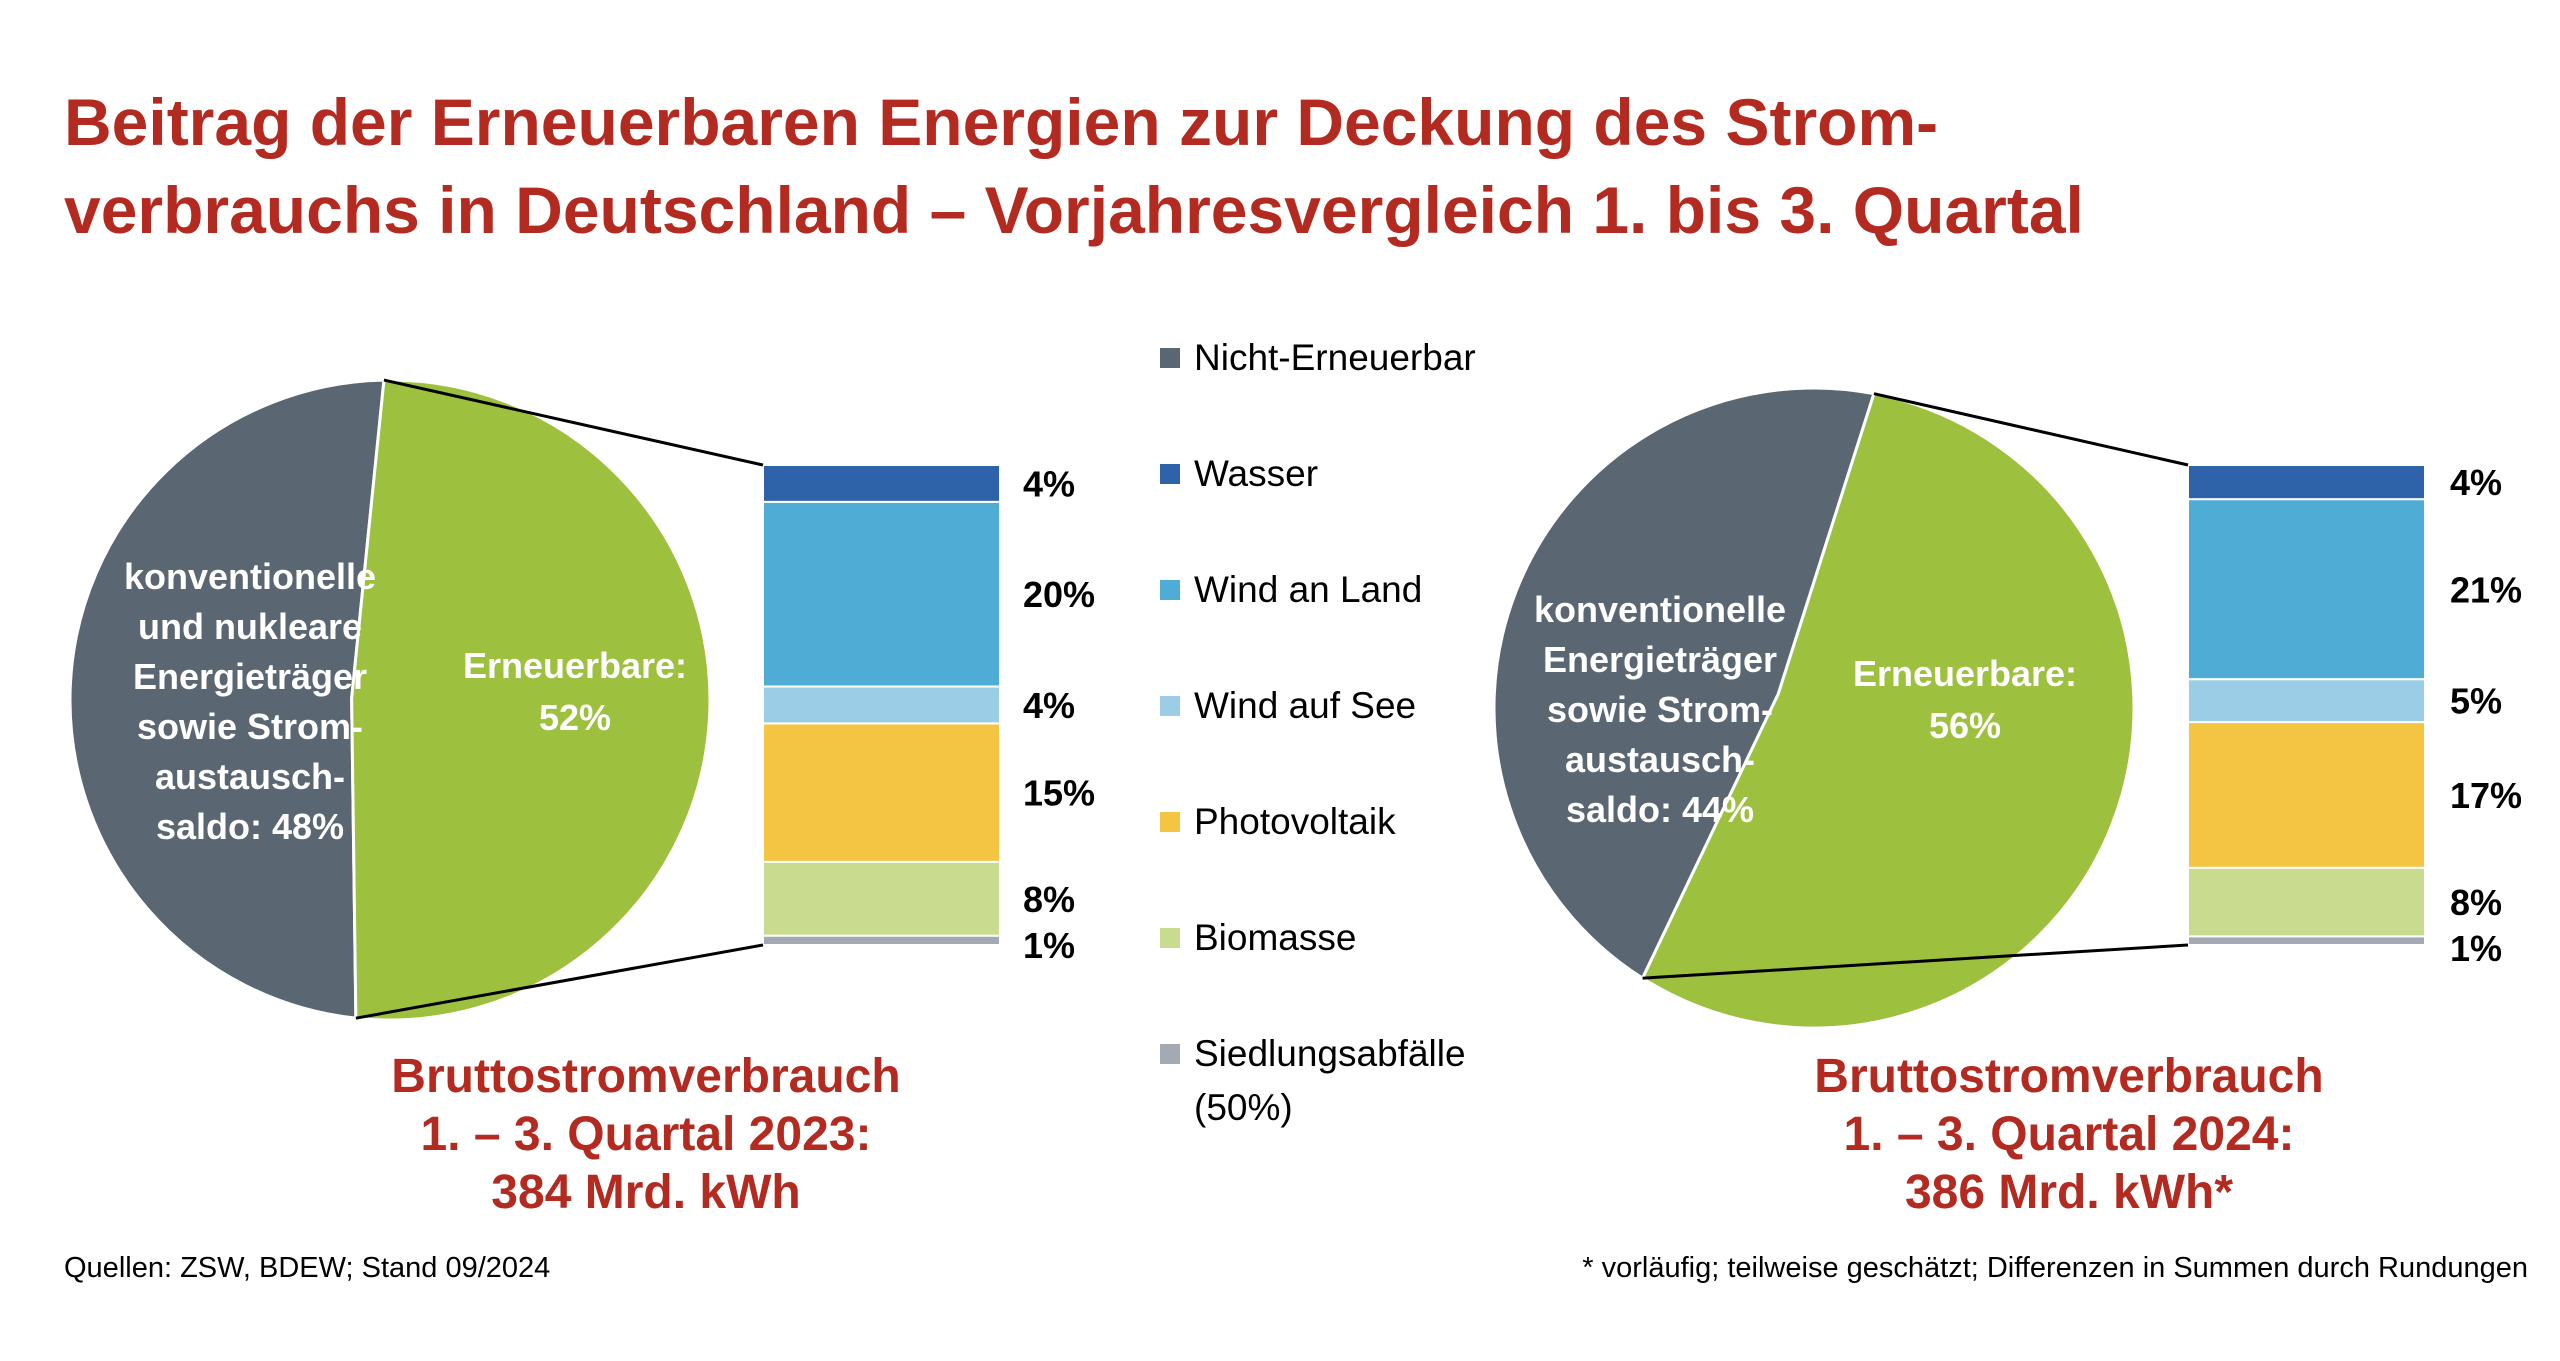 Image resolution: width=2560 pixels, height=1361 pixels. I want to click on connector-line-bottom-2023, so click(559, 981).